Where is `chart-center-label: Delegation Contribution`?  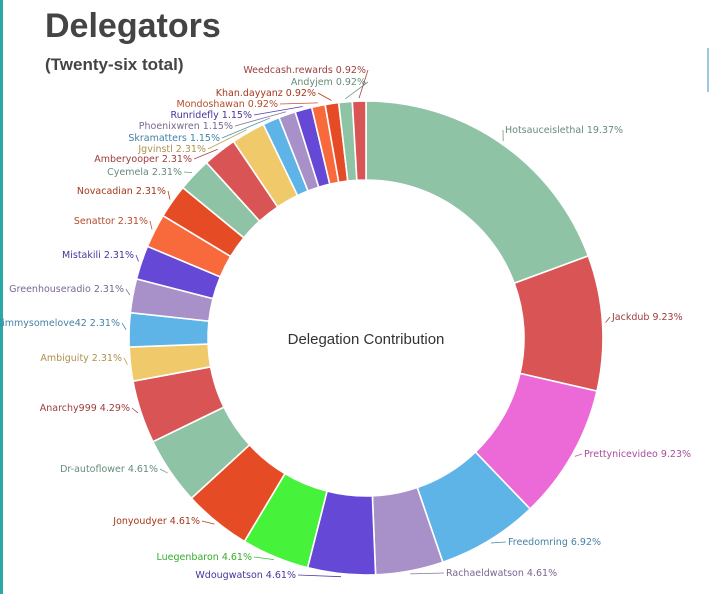
chart-center-label: Delegation Contribution is located at coordinates (366, 339).